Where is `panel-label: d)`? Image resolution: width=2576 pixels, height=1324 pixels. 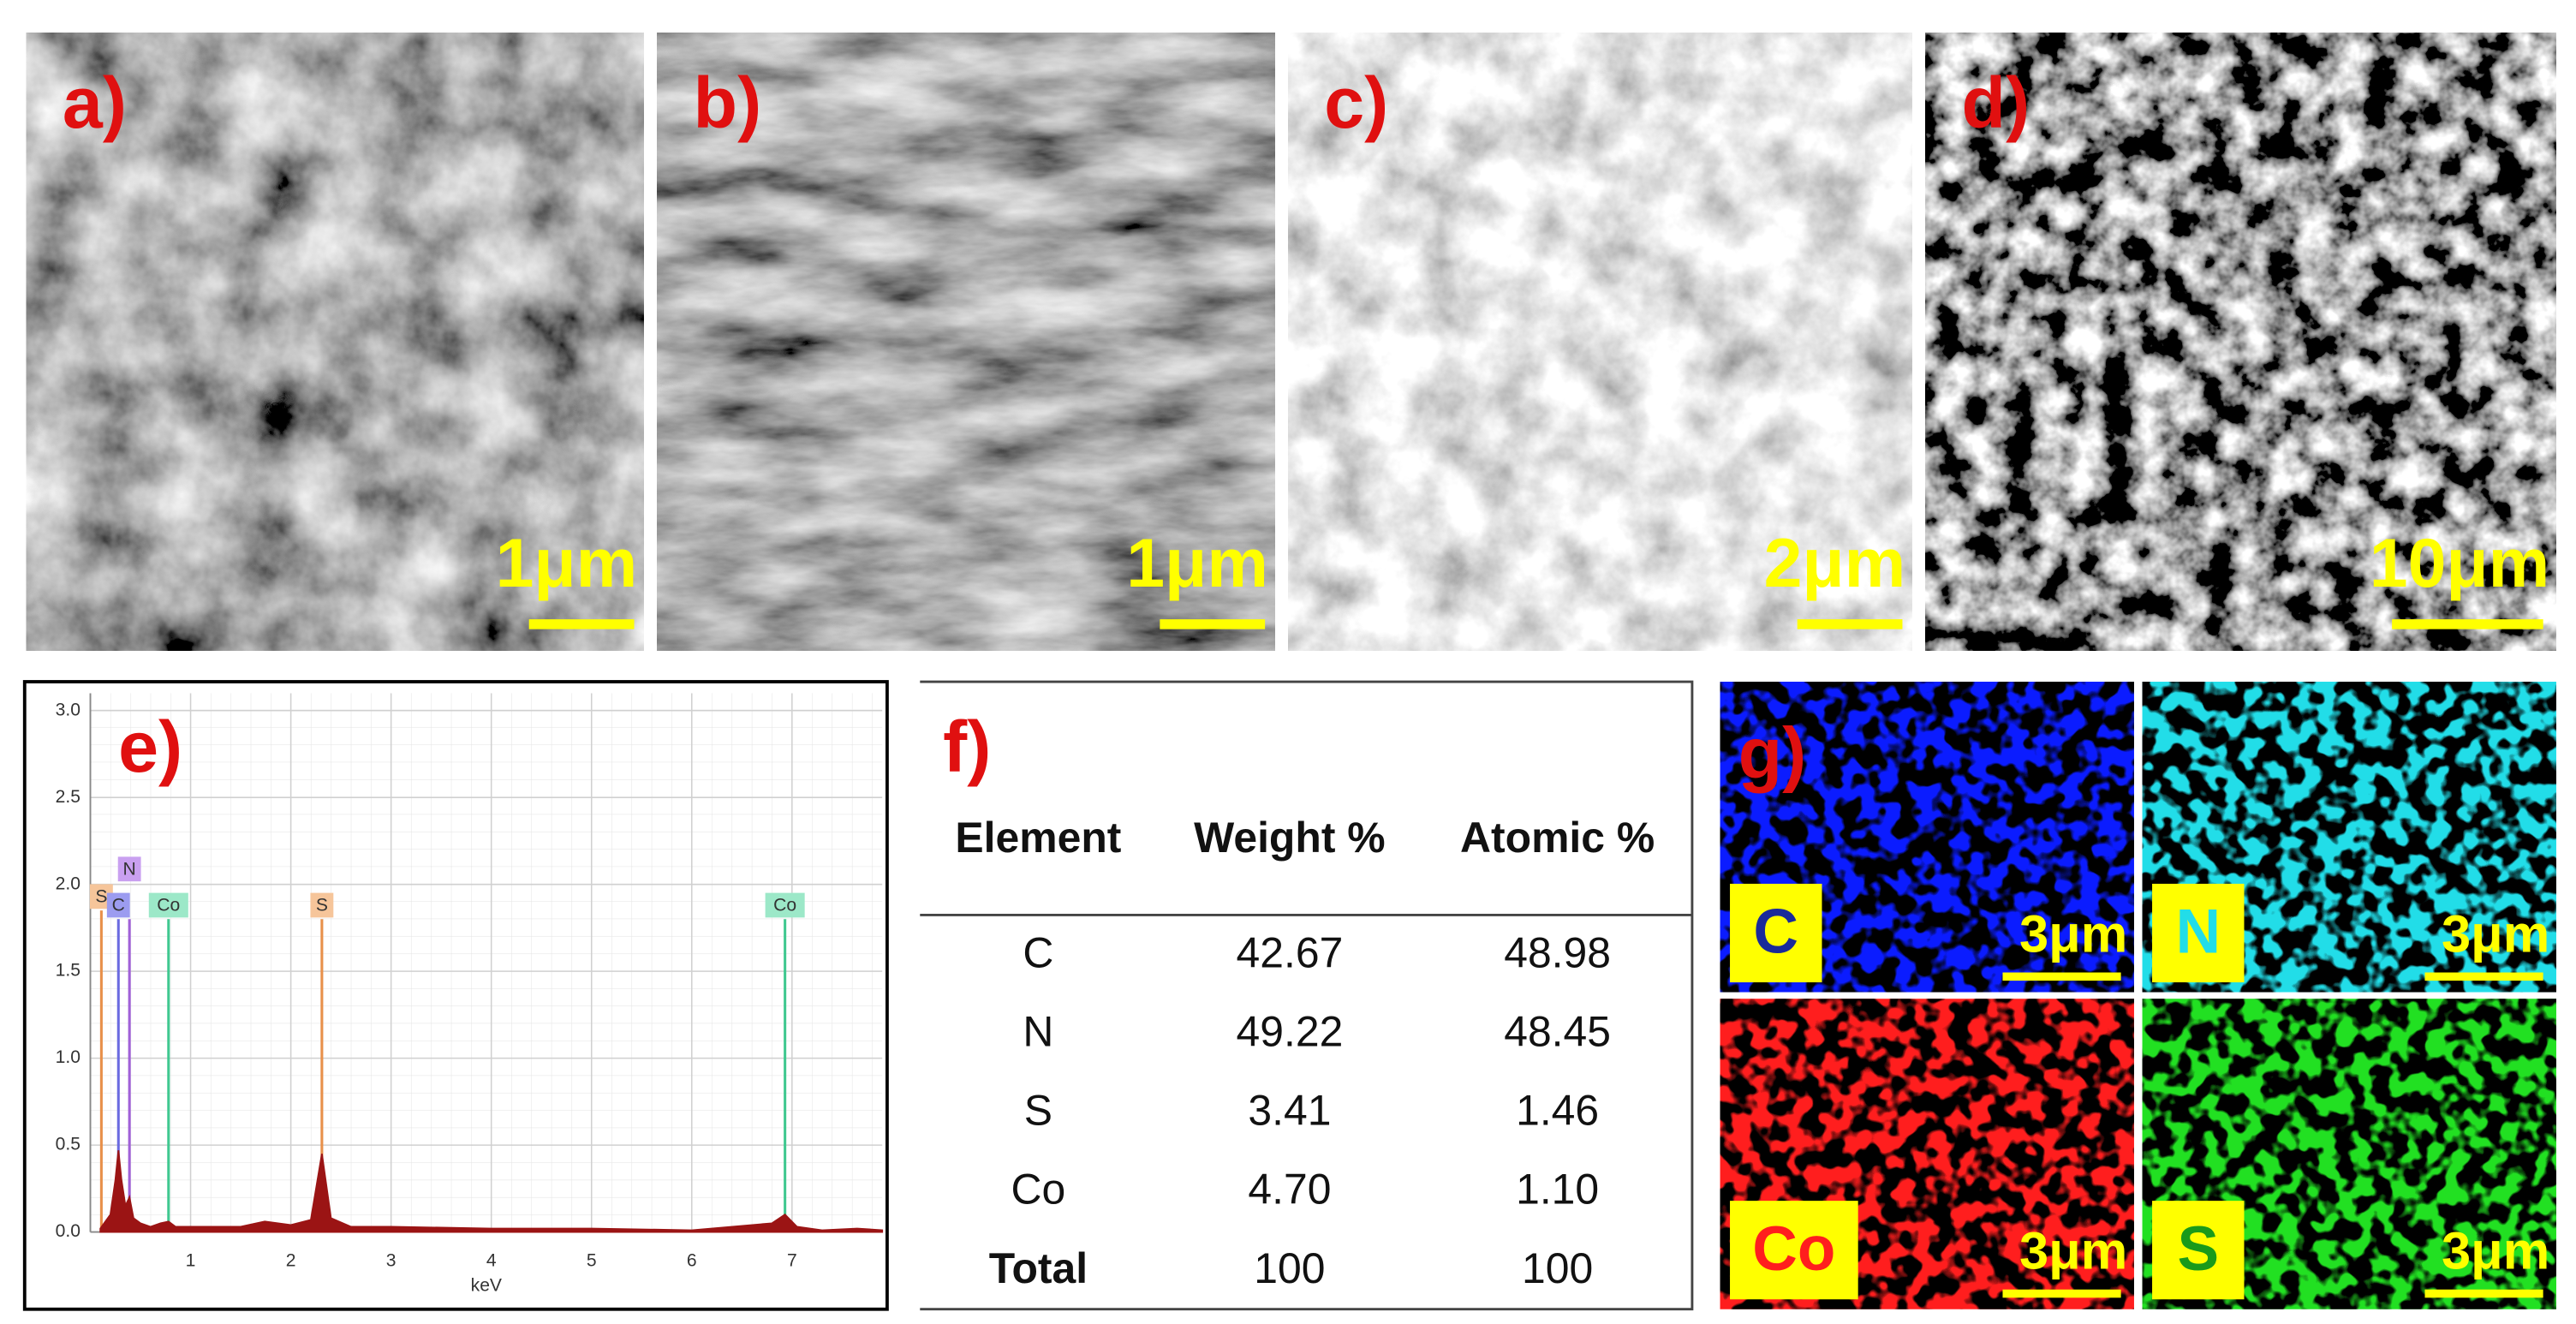
panel-label: d) is located at coordinates (1996, 103).